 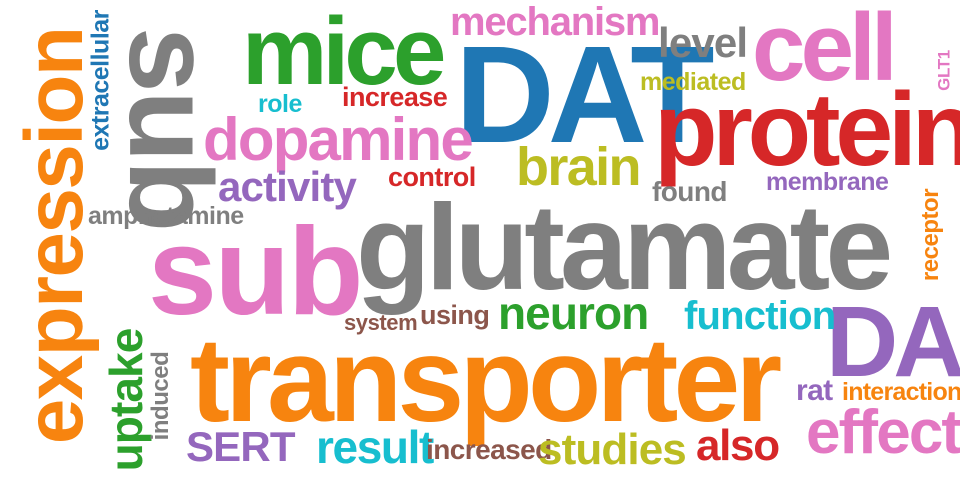 I want to click on word-also: also, so click(x=738, y=445).